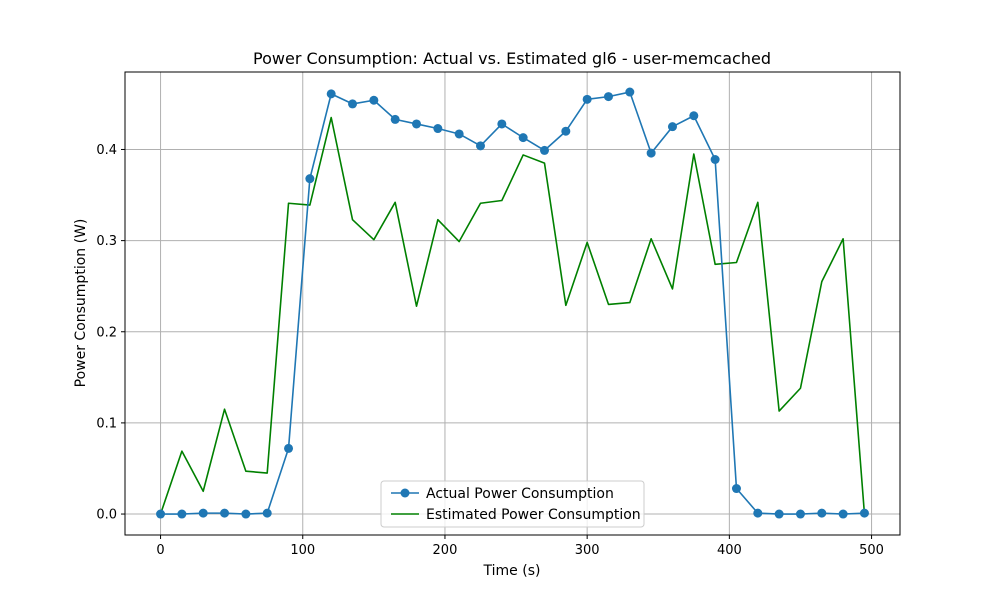 The image size is (1000, 600). I want to click on legend-actual-label: Actual Power Consumption, so click(520, 494).